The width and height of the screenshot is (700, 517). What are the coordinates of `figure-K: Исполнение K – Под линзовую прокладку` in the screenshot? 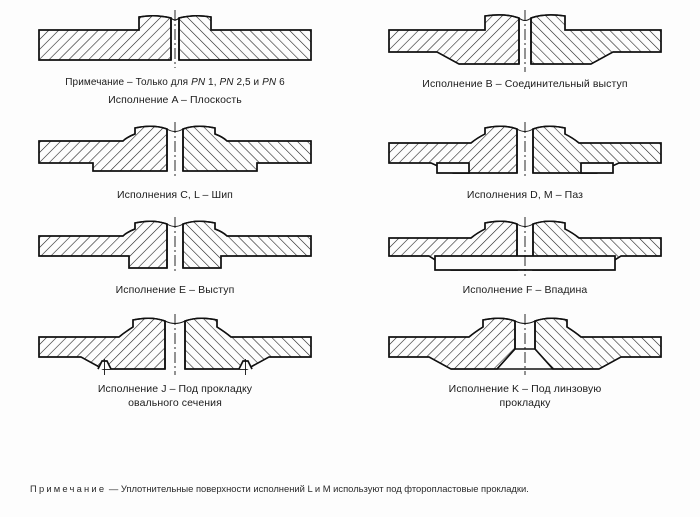 It's located at (525, 359).